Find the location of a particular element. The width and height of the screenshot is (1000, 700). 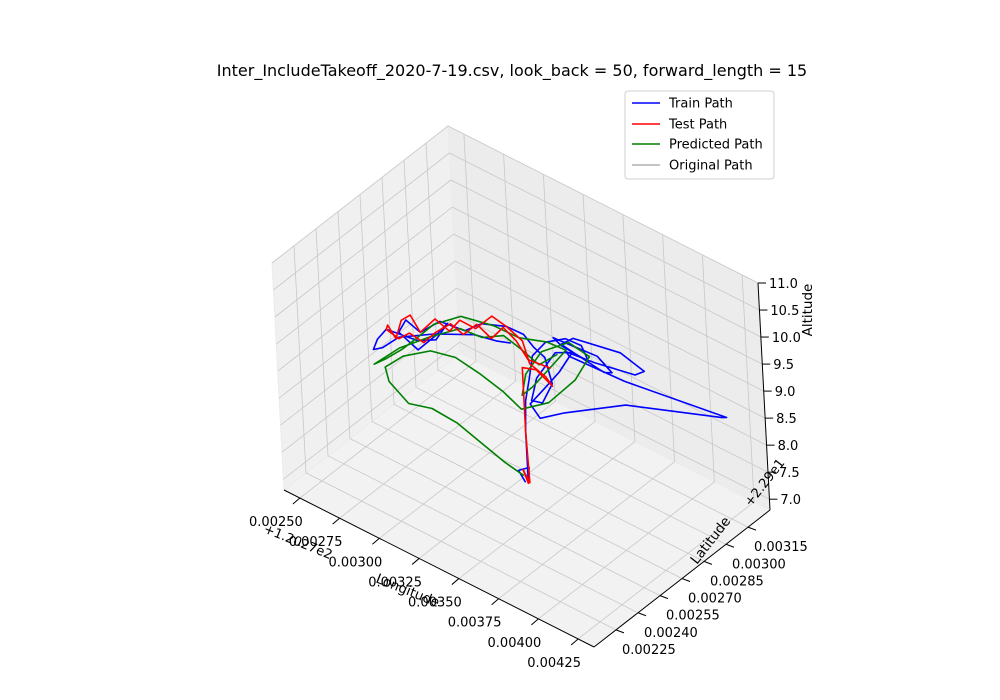

z-tick-label-3: 8.5 is located at coordinates (786, 419).